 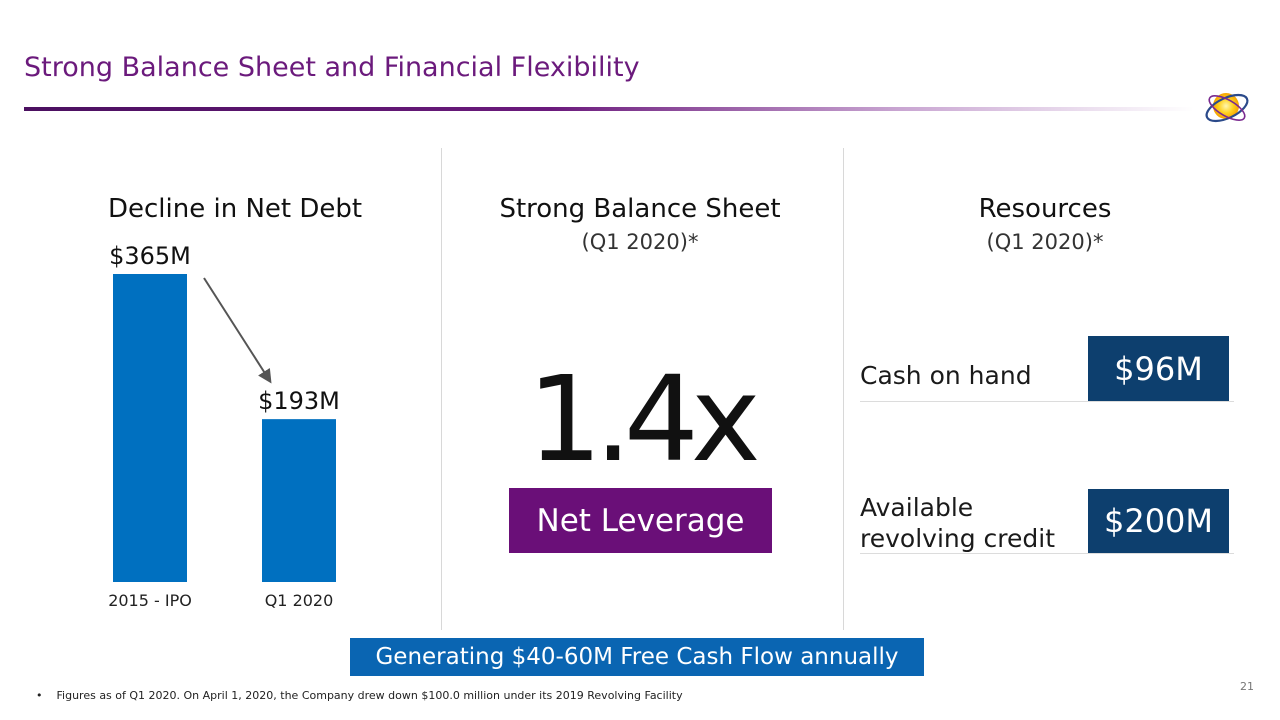 I want to click on bar-data-label-1: $193M, so click(x=299, y=401).